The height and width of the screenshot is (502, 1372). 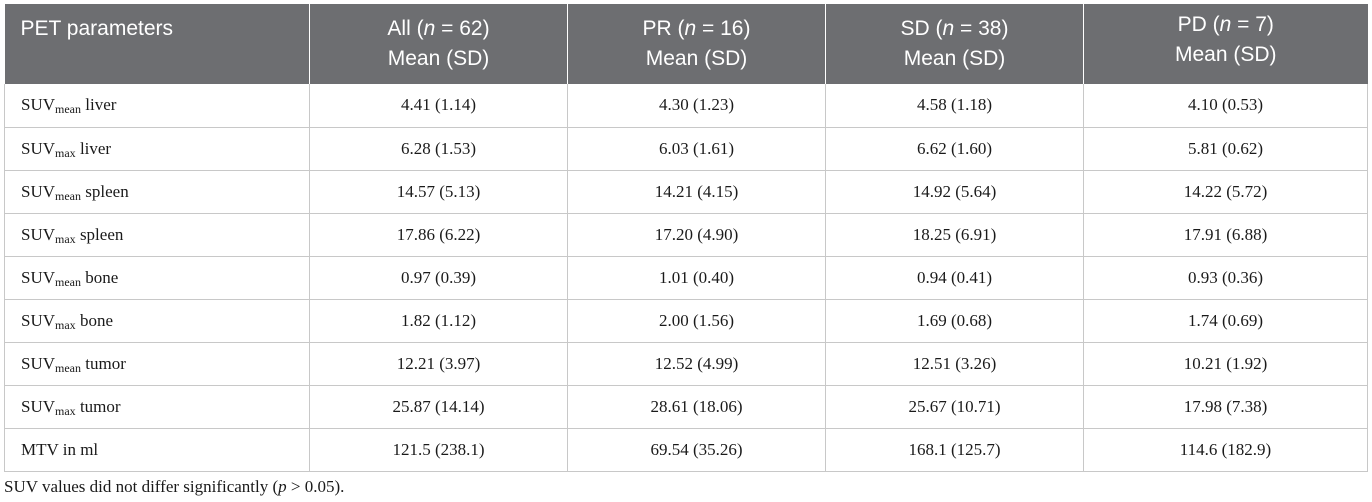 I want to click on row-label: SUVmean bone, so click(x=157, y=278).